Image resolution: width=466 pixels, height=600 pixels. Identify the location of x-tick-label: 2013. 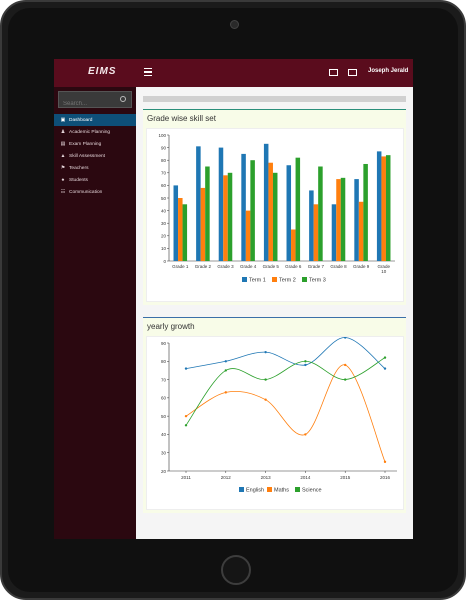
(266, 477).